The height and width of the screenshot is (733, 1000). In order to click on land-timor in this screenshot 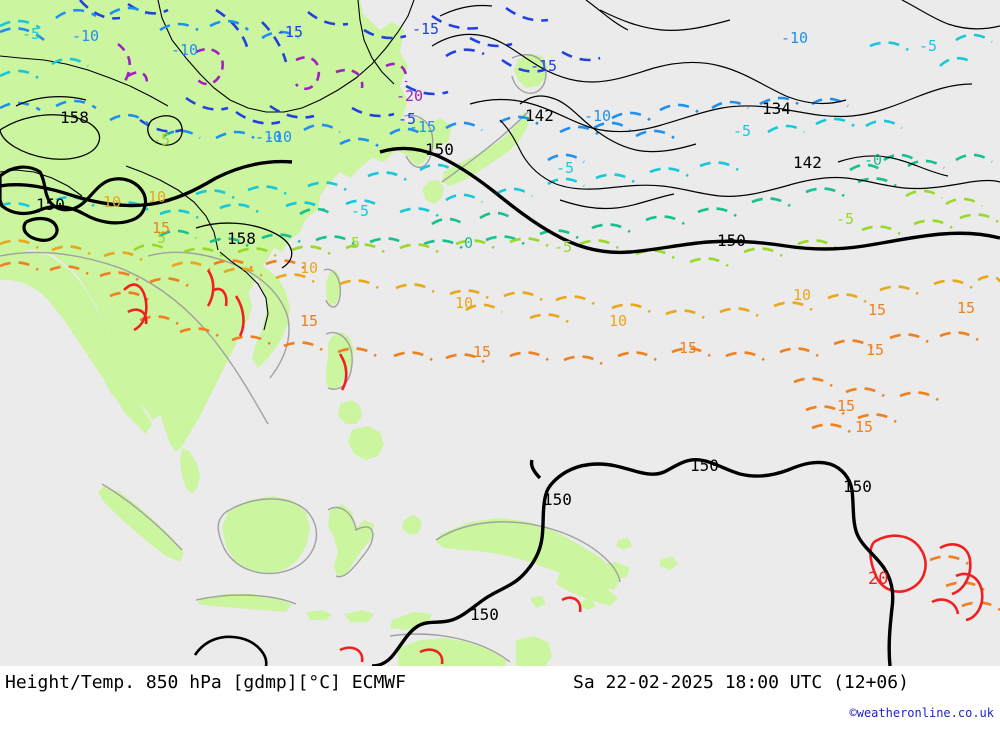, I will do `click(411, 621)`.